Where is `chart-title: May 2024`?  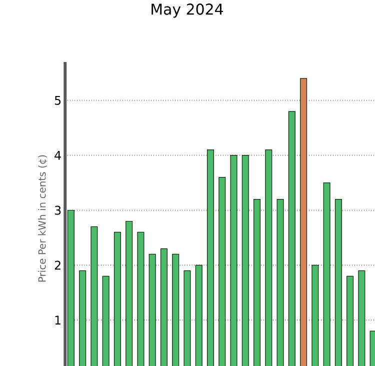 chart-title: May 2024 is located at coordinates (187, 11).